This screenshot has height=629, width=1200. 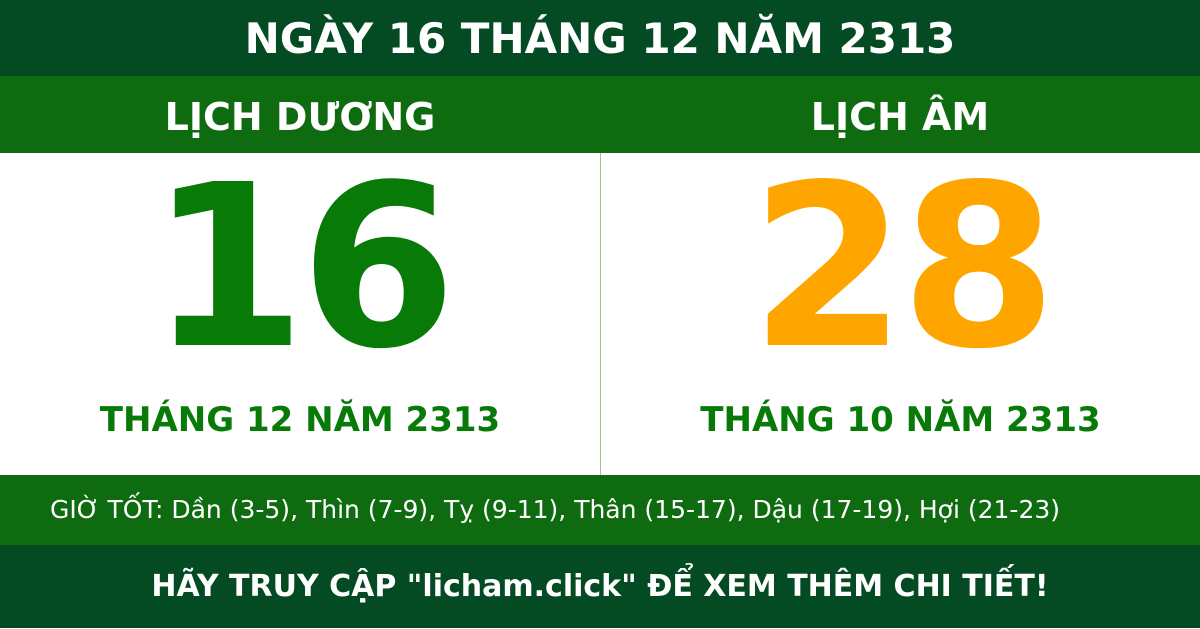 I want to click on solar-day: 16, so click(x=302, y=268).